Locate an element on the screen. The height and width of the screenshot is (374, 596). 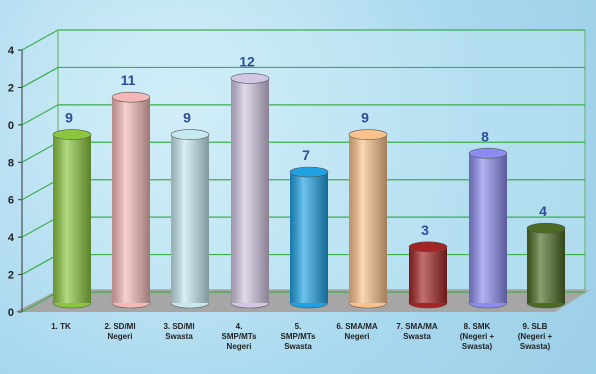
x-tick-label: 4. SMP/MTs Negeri is located at coordinates (239, 336).